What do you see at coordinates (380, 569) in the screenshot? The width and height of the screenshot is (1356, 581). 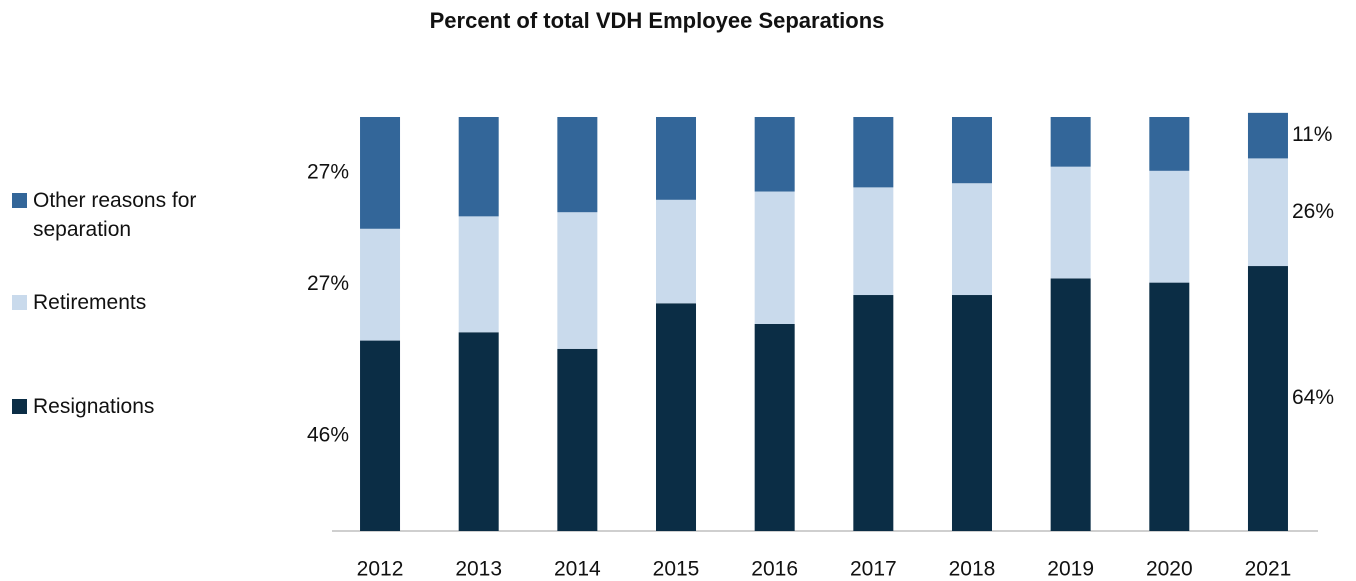 I see `x-tick-label: 2012` at bounding box center [380, 569].